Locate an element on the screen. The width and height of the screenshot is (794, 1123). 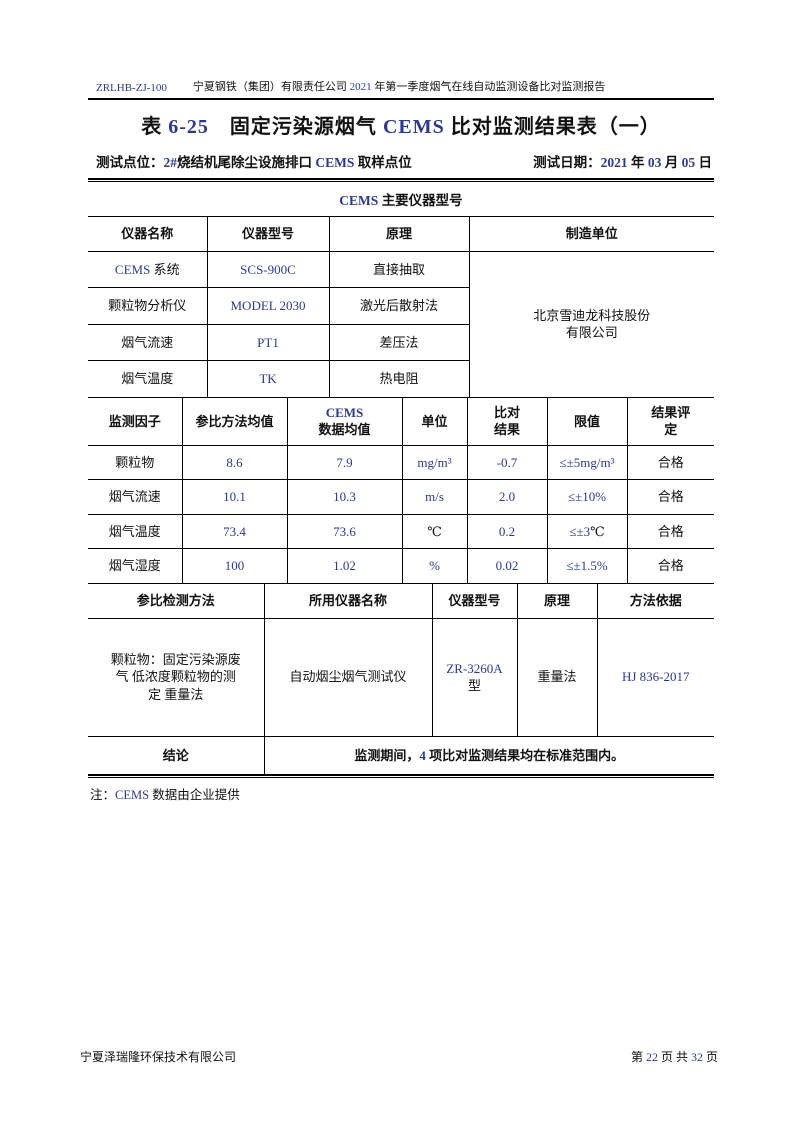
double-rule-bottom is located at coordinates (401, 776).